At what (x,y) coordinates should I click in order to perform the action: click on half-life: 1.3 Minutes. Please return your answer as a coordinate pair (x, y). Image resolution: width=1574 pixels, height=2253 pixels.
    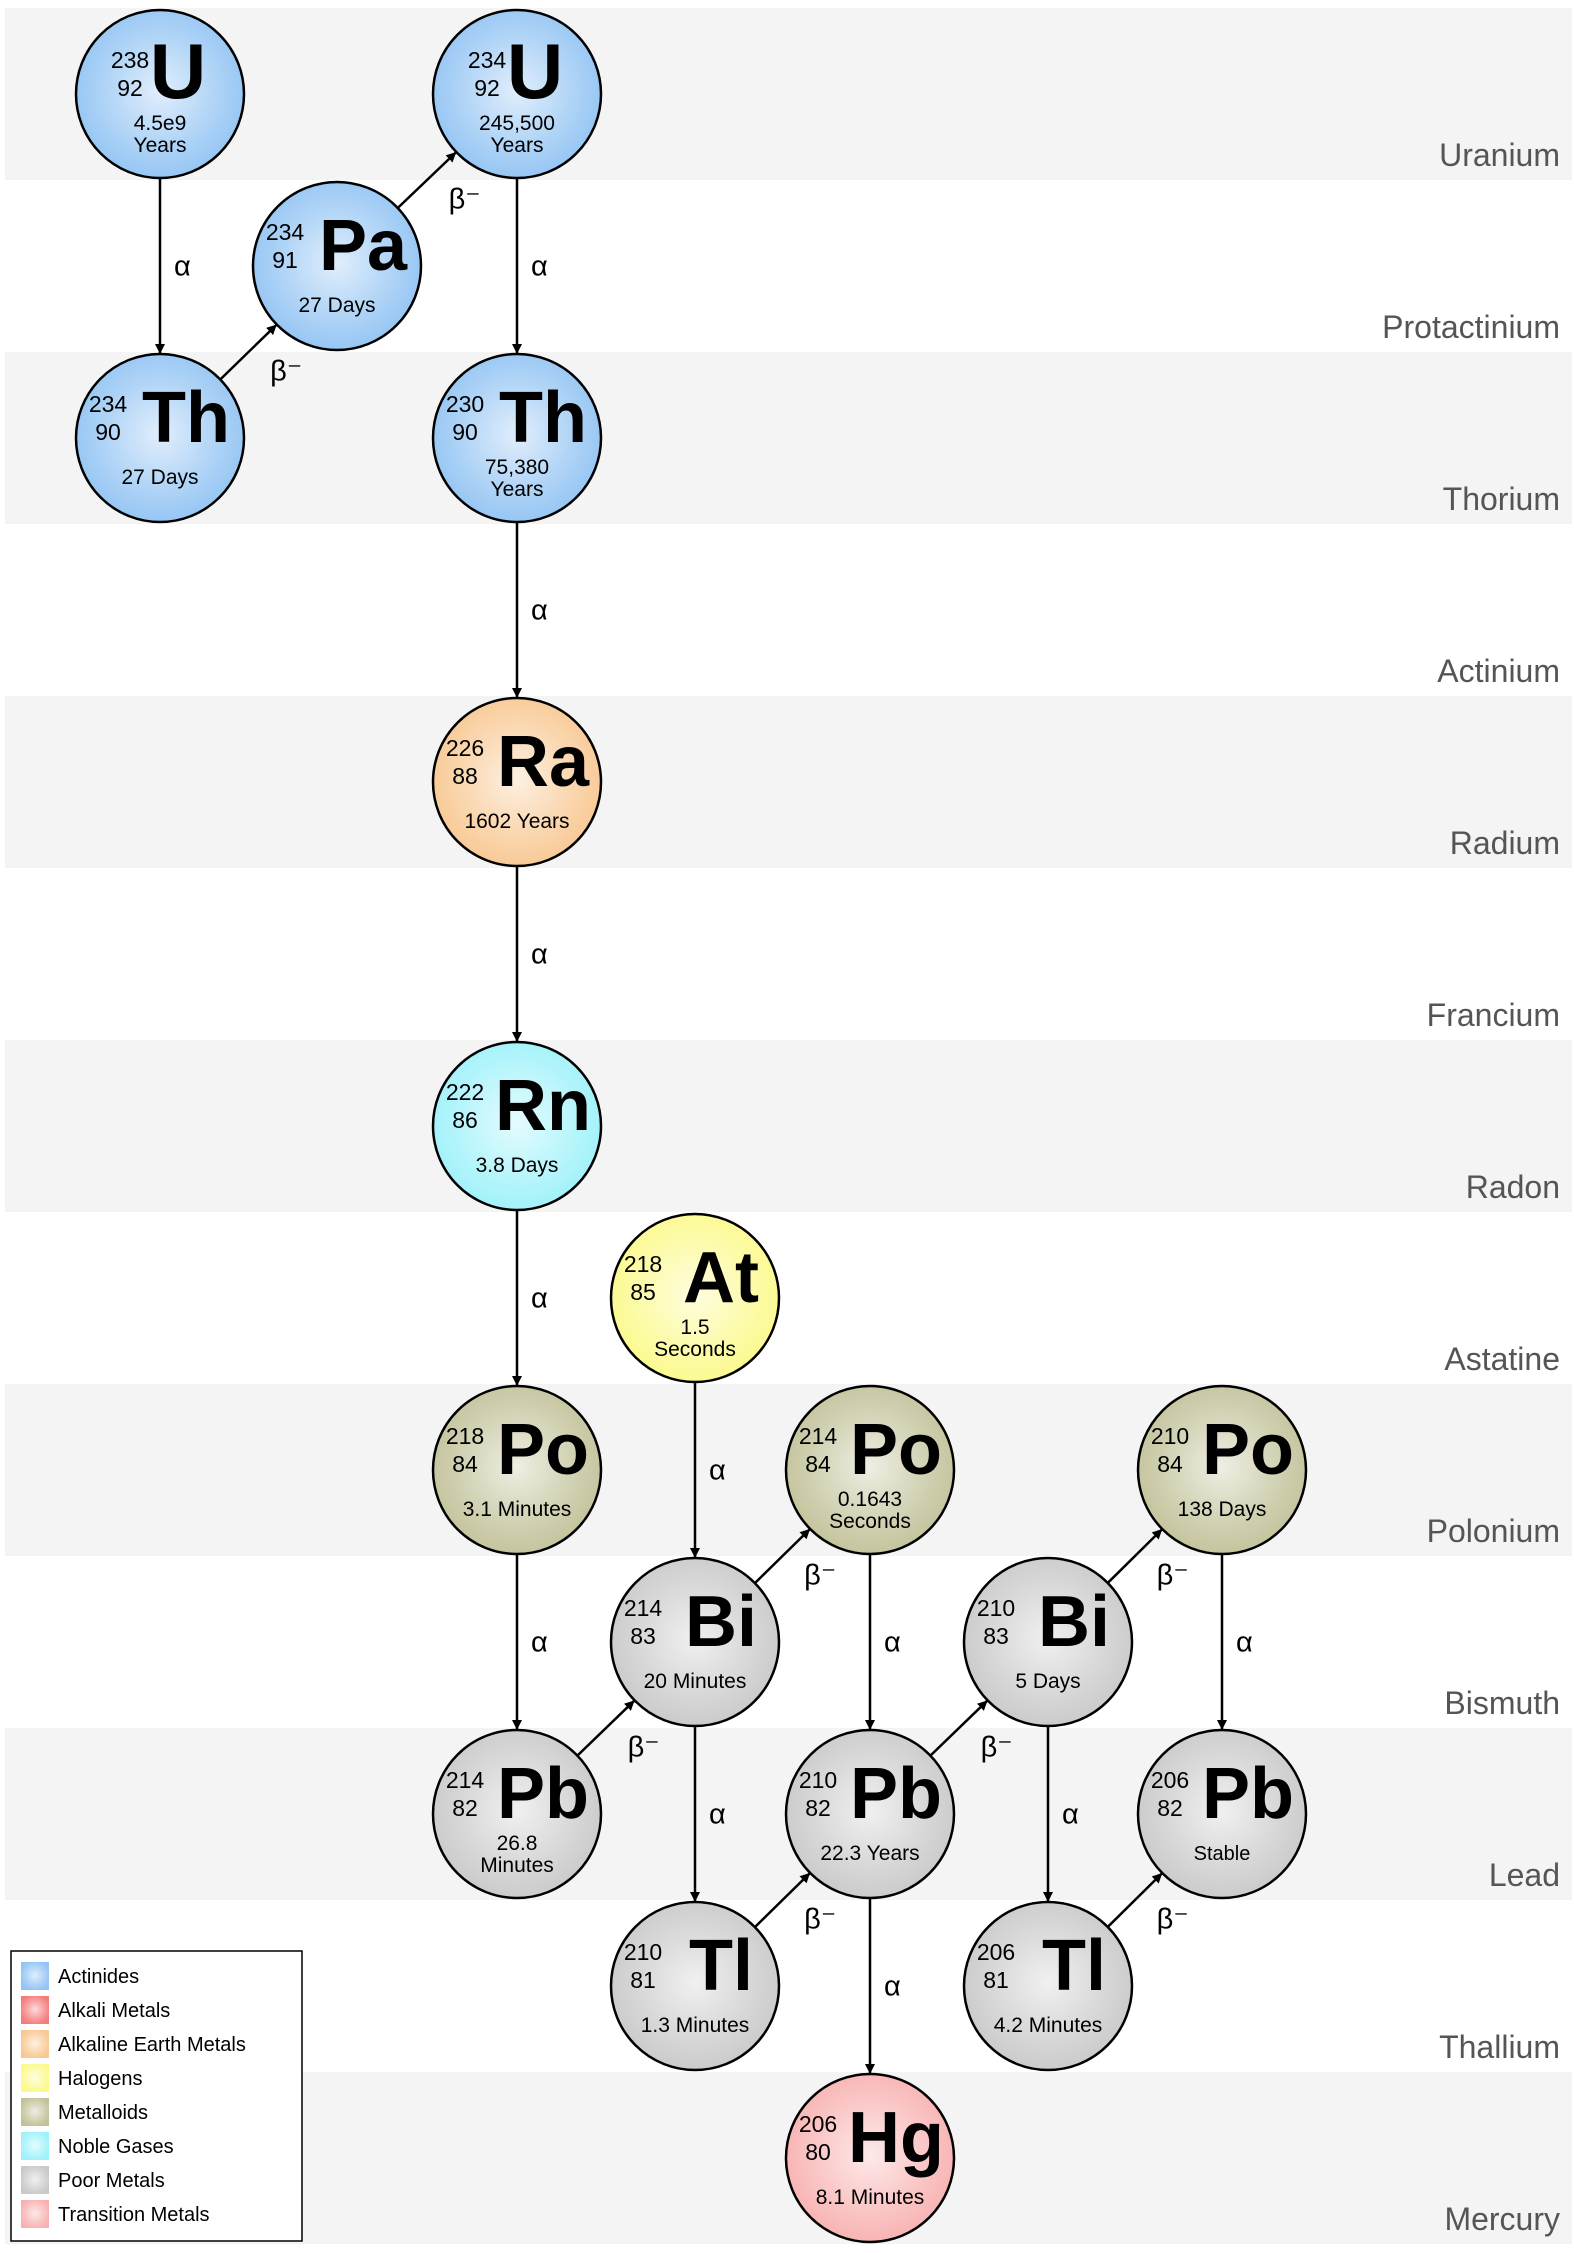
    Looking at the image, I should click on (695, 2025).